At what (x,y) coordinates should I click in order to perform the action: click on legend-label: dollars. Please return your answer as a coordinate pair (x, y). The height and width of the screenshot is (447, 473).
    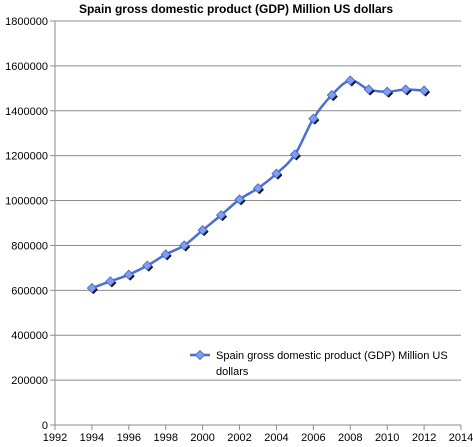
    Looking at the image, I should click on (232, 372).